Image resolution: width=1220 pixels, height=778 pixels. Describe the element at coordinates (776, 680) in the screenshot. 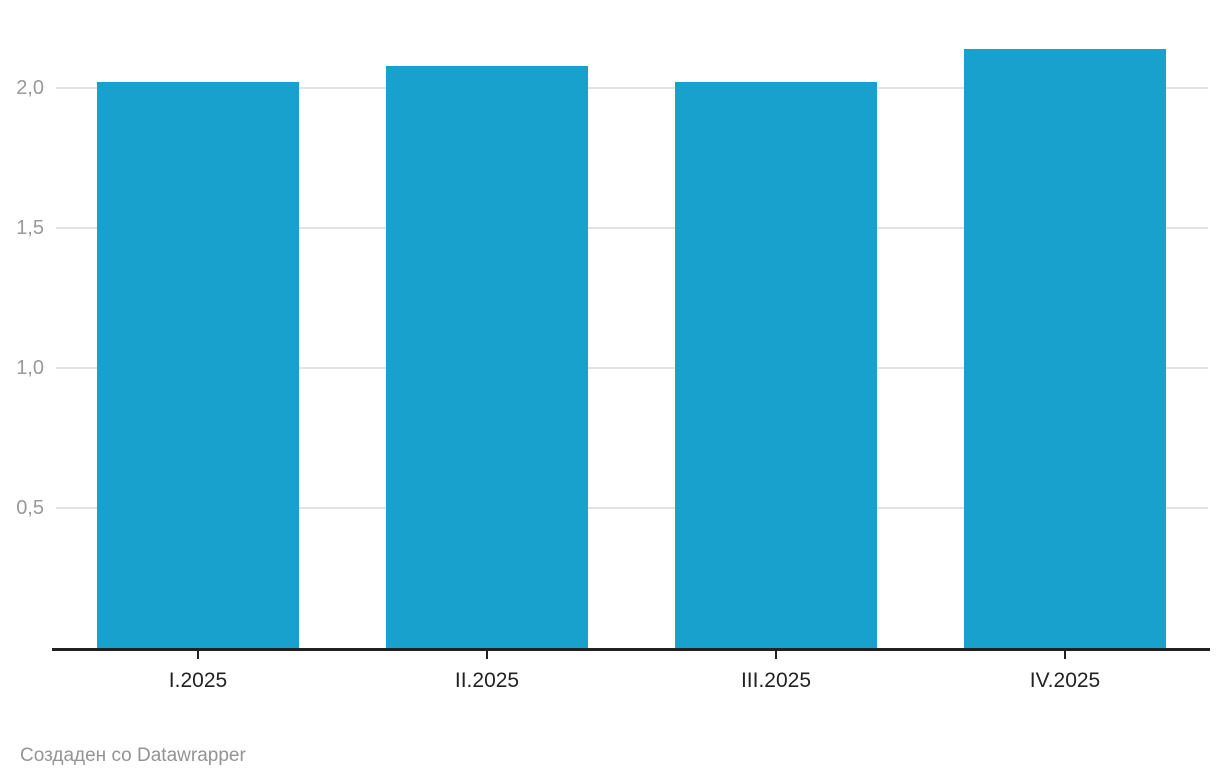

I see `x-axis-label-iii-2025: III.2025` at that location.